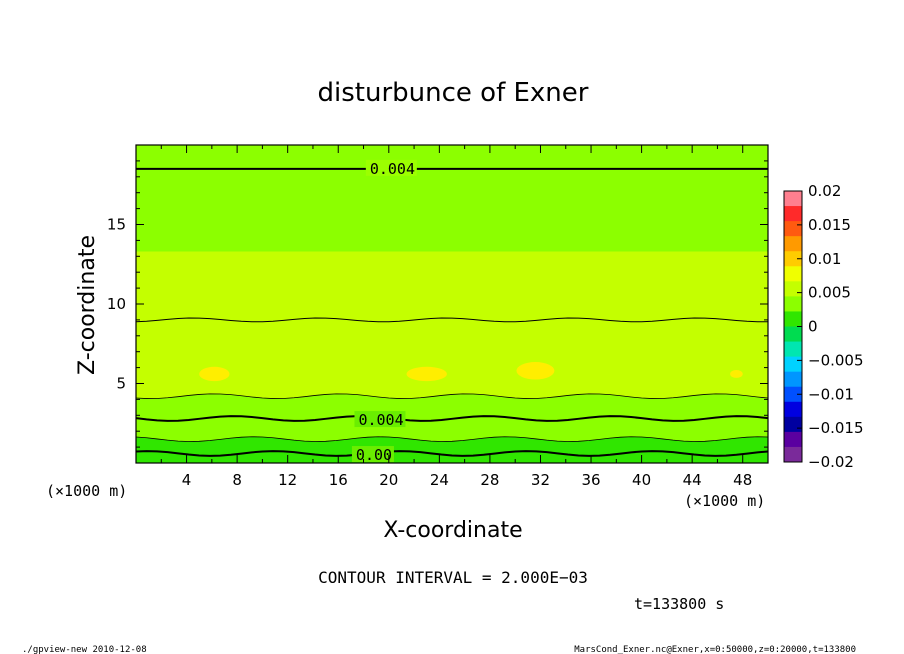 Image resolution: width=904 pixels, height=654 pixels. I want to click on colorbar-tick-label: −0.02, so click(831, 462).